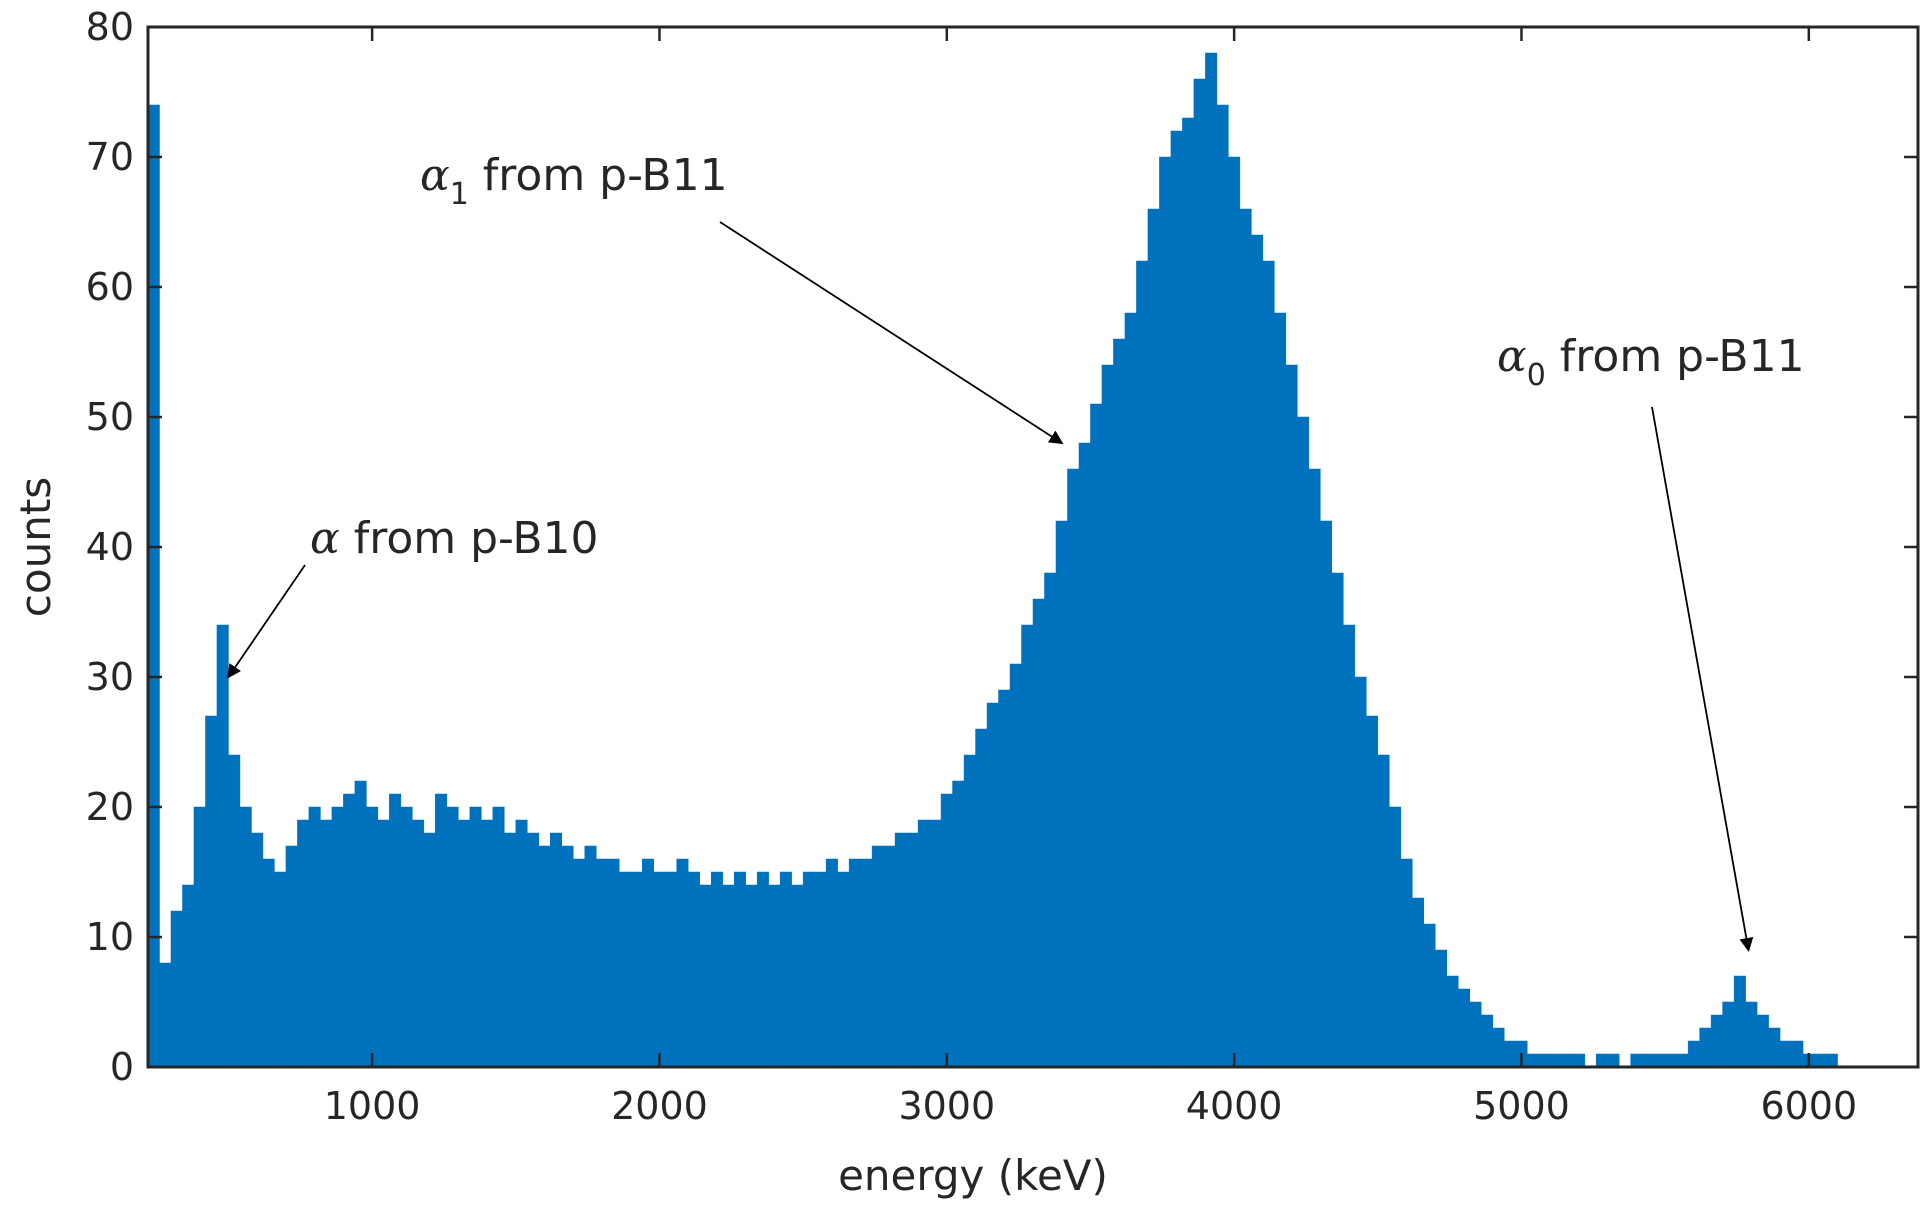 The width and height of the screenshot is (1920, 1209). I want to click on annotation-arrow, so click(891, 333).